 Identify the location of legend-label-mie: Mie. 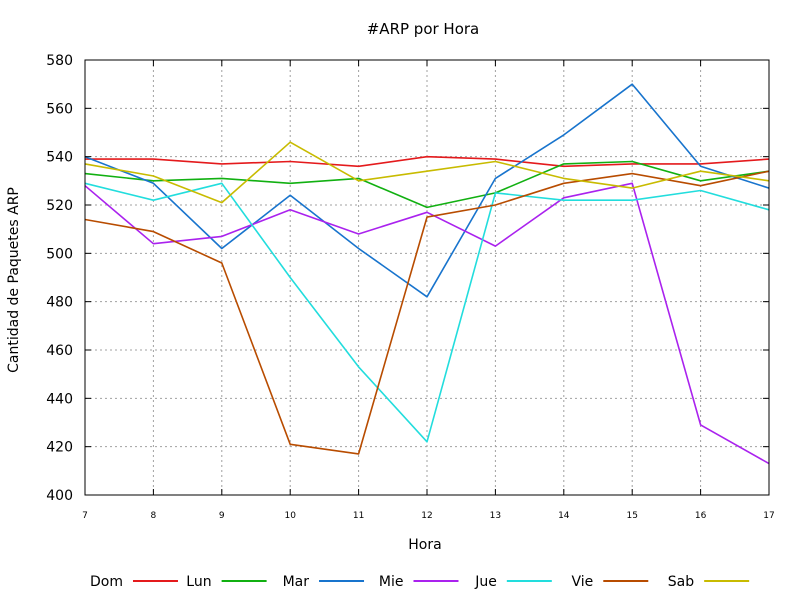
(391, 582).